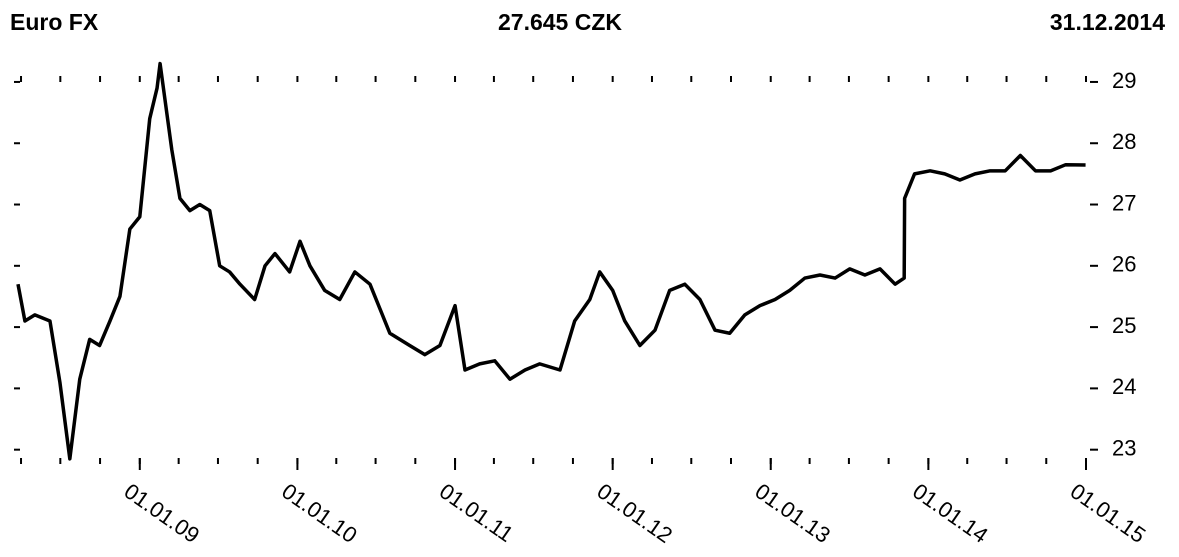  Describe the element at coordinates (1124, 80) in the screenshot. I see `y-tick-label: 29` at that location.